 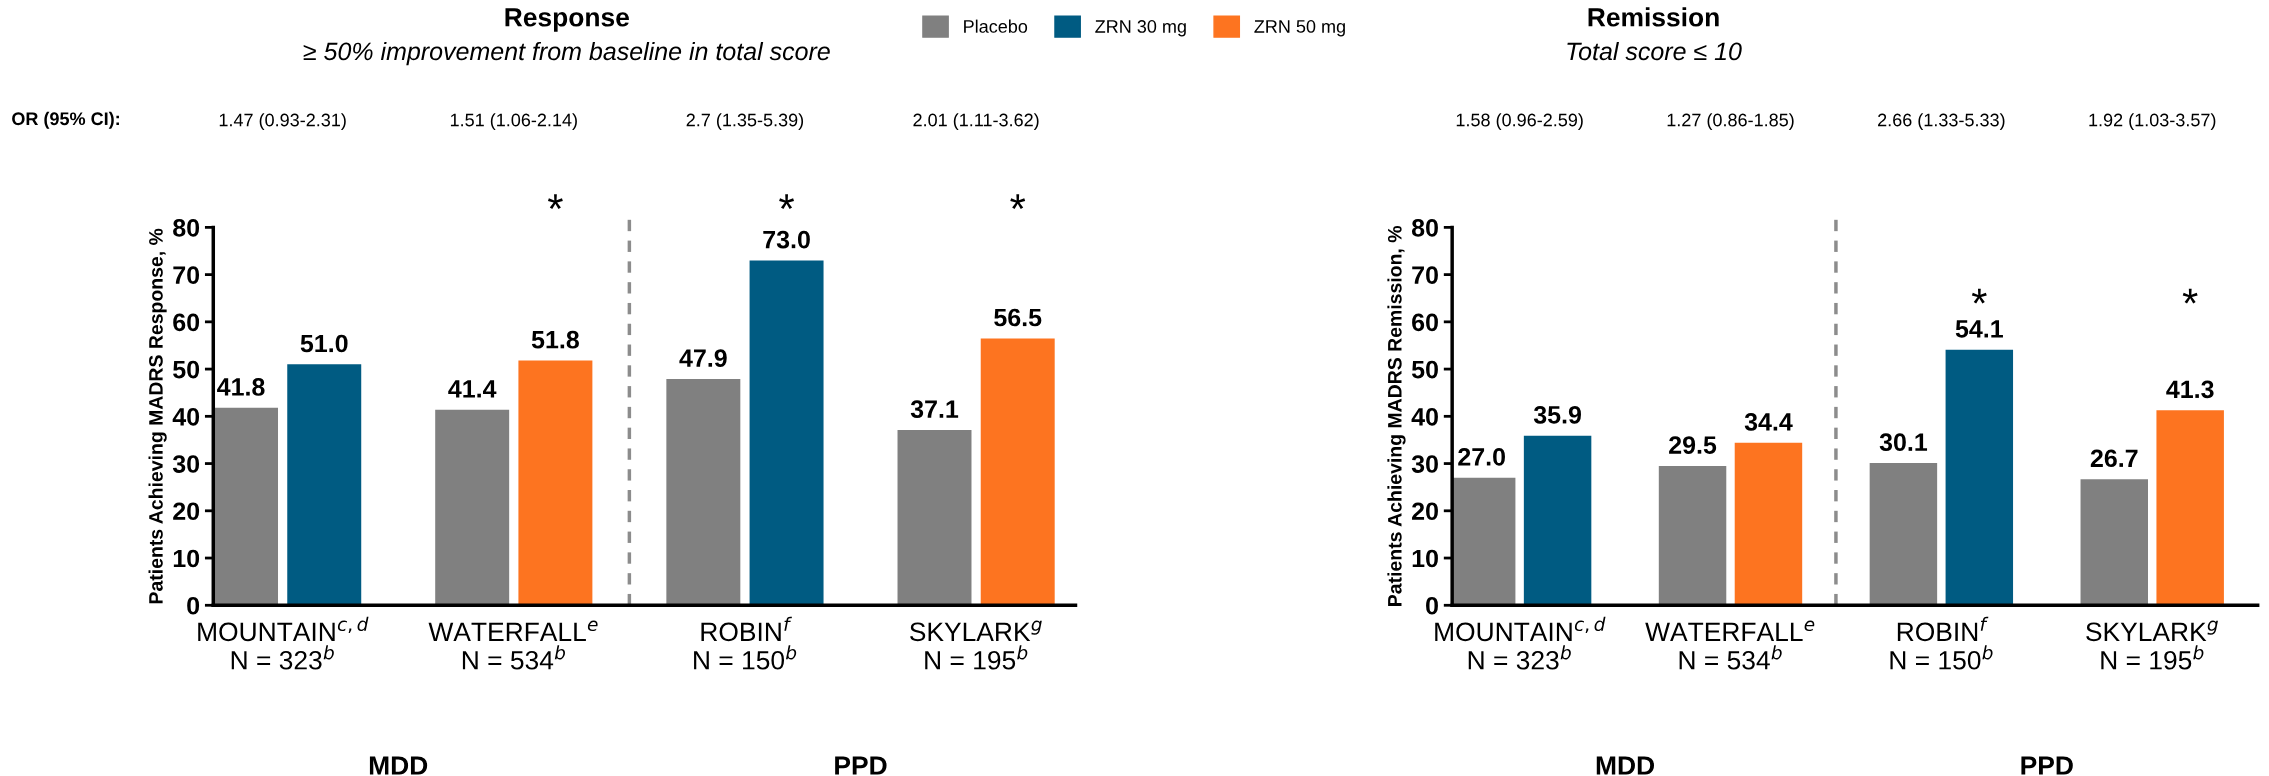 I want to click on data-label: 41.8, so click(x=241, y=387).